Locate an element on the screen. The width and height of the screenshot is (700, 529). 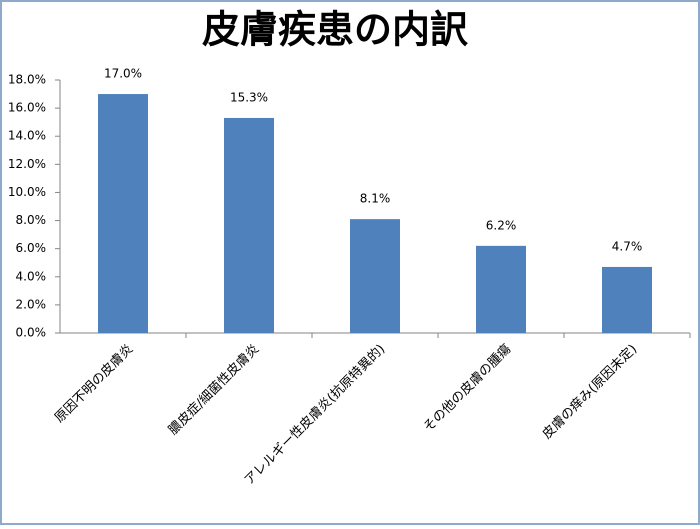
y-tick-label: 8.0% is located at coordinates (31, 220).